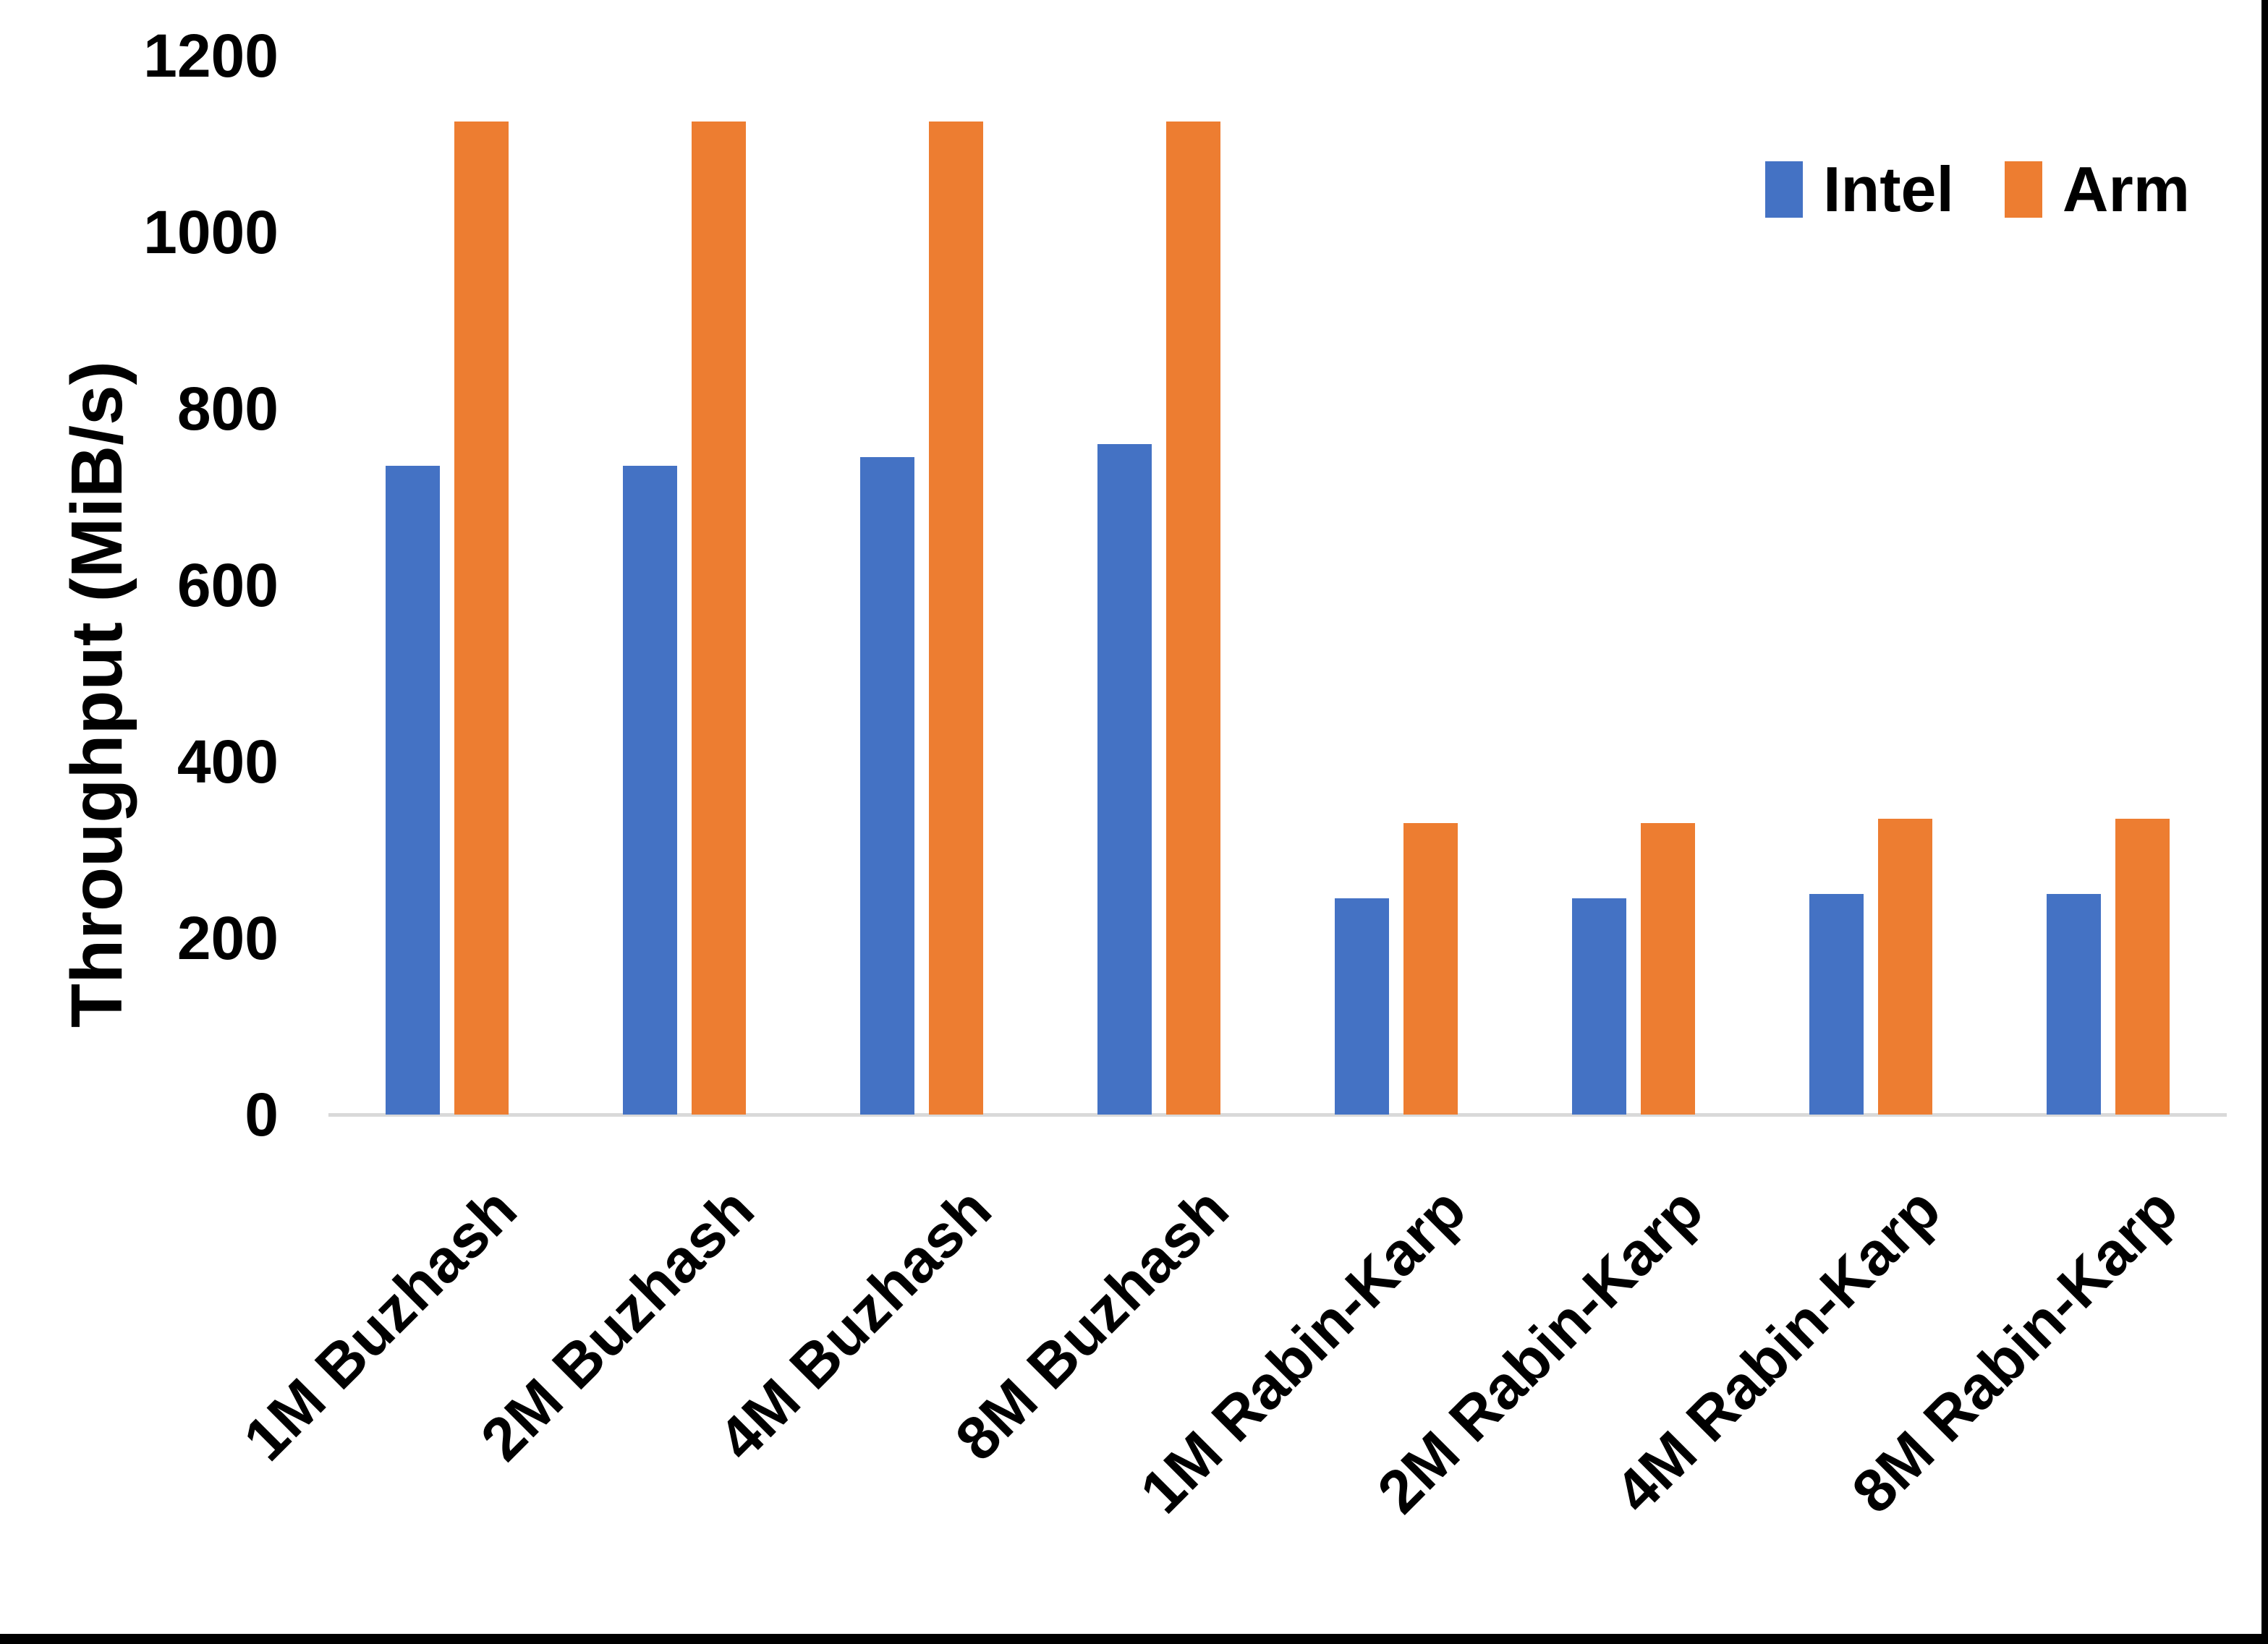  Describe the element at coordinates (1784, 189) in the screenshot. I see `legend-marker-intel` at that location.